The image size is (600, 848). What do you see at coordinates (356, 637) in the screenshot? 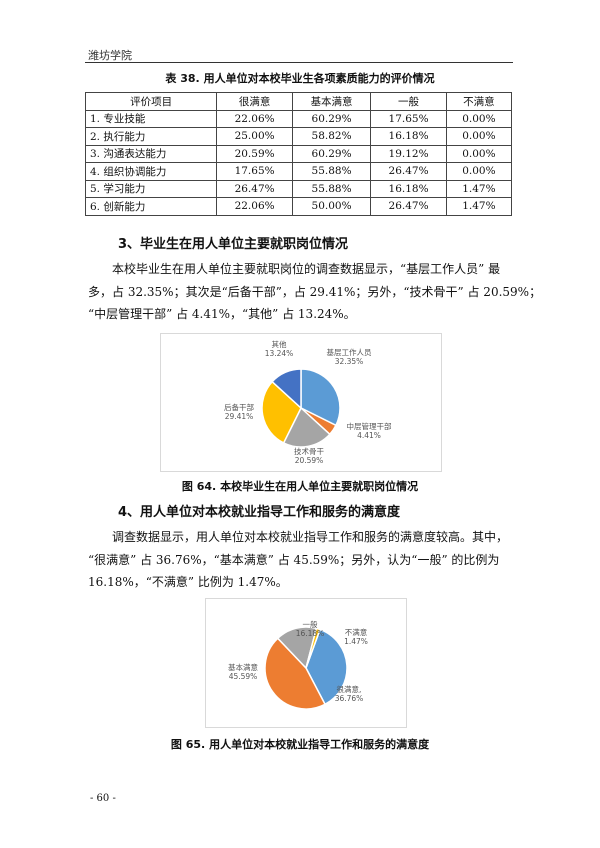
I see `slice-label: 不满意 1.47%` at bounding box center [356, 637].